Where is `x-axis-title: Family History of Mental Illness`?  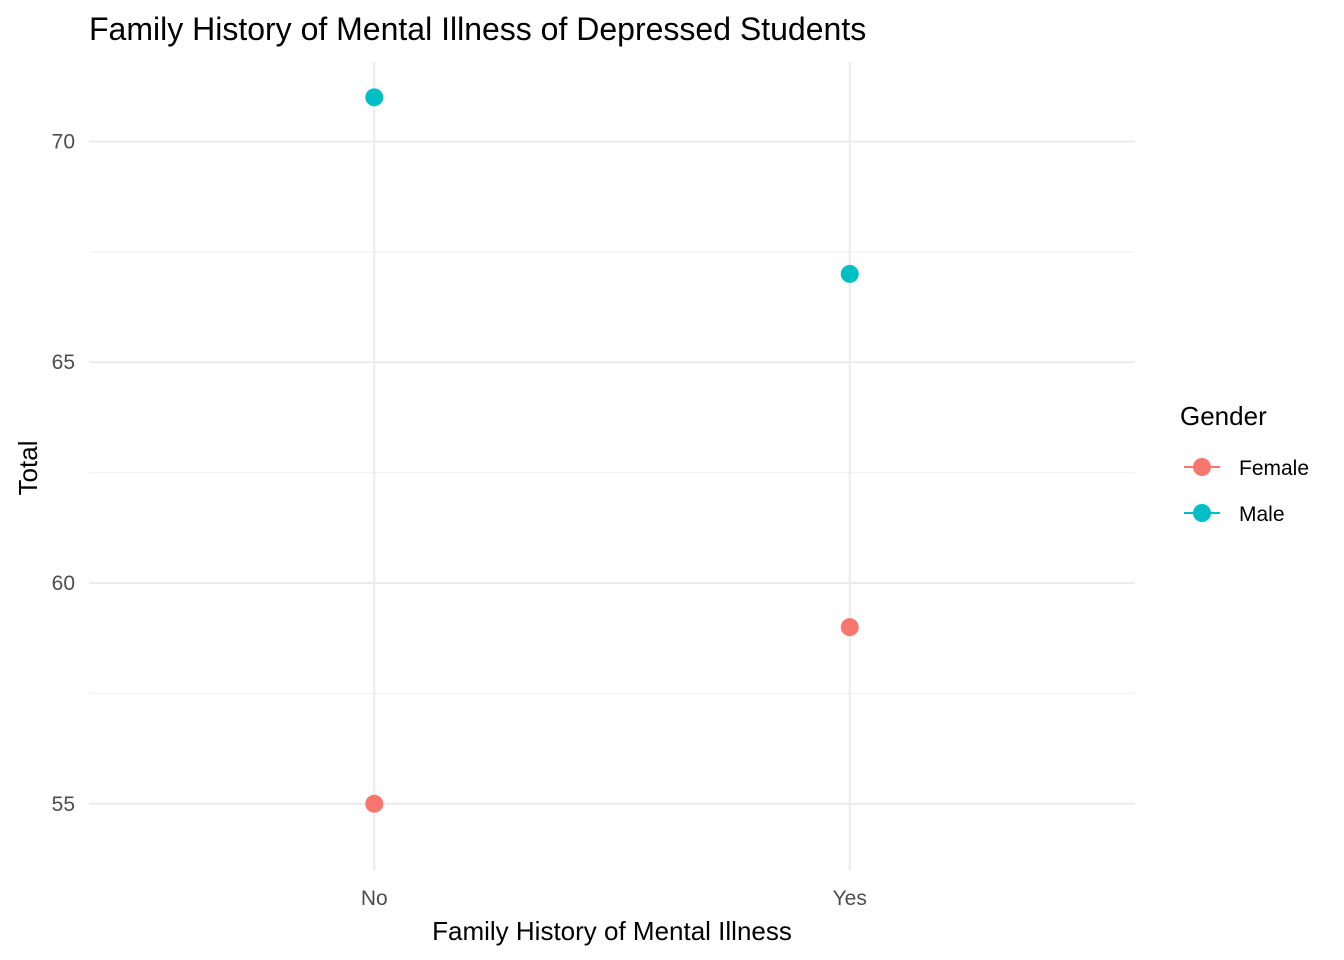 x-axis-title: Family History of Mental Illness is located at coordinates (612, 931).